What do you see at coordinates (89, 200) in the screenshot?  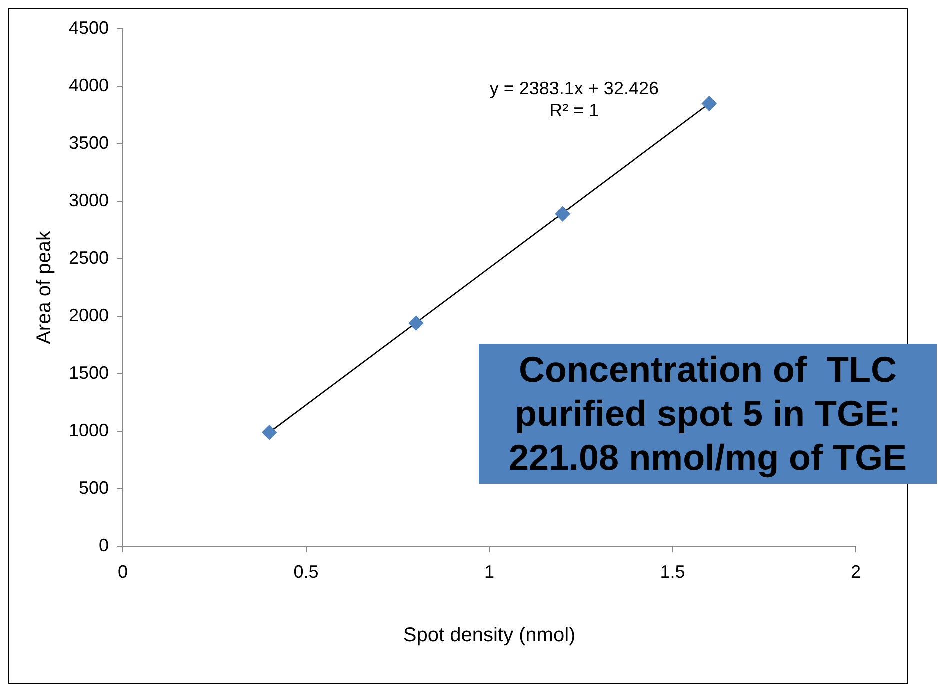 I see `y-tick-label: 3000` at bounding box center [89, 200].